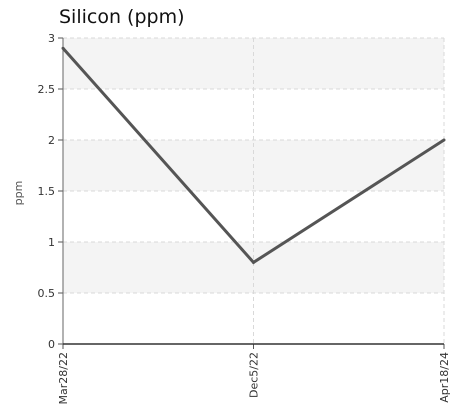  Describe the element at coordinates (51, 140) in the screenshot. I see `y-tick-label: 2` at that location.